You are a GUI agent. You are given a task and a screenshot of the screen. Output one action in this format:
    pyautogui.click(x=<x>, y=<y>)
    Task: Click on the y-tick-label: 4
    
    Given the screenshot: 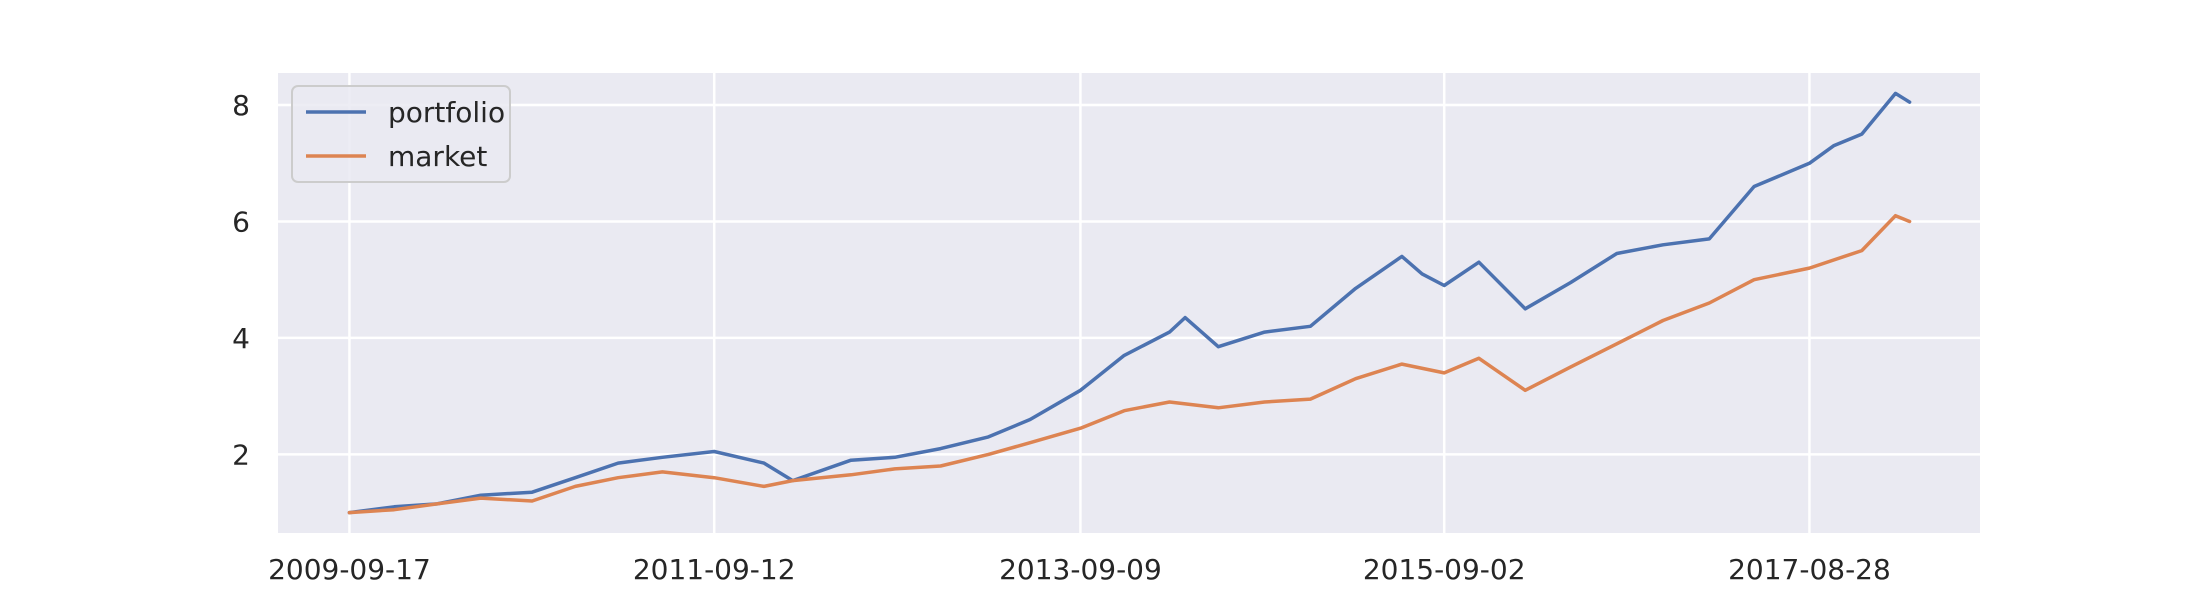 What is the action you would take?
    pyautogui.click(x=241, y=338)
    